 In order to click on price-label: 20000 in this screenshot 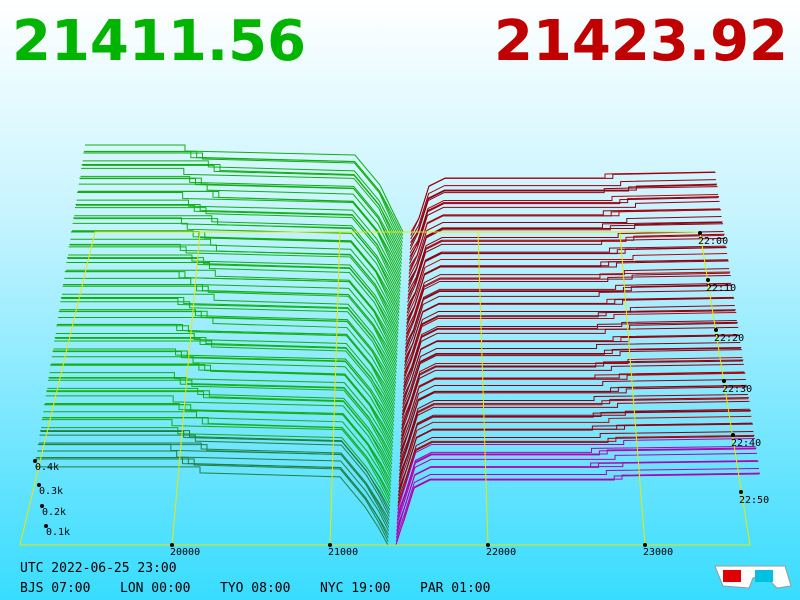, I will do `click(185, 552)`.